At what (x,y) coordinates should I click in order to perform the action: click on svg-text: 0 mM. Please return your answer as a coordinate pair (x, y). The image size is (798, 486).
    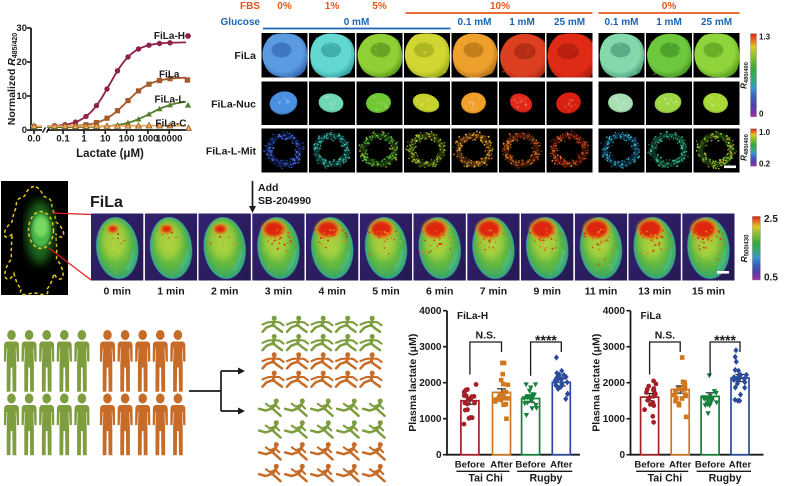
    Looking at the image, I should click on (357, 22).